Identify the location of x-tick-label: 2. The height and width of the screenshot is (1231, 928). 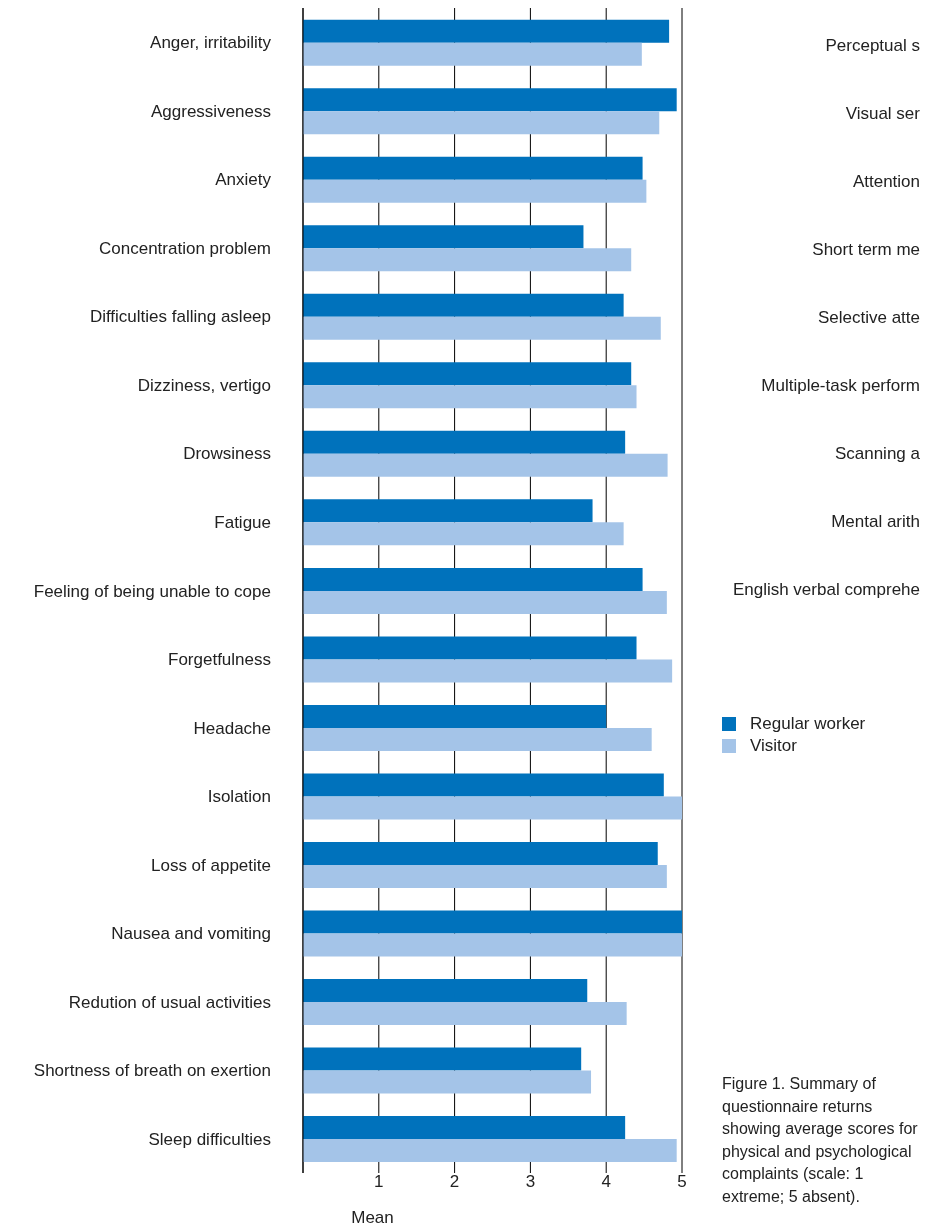
(454, 1181).